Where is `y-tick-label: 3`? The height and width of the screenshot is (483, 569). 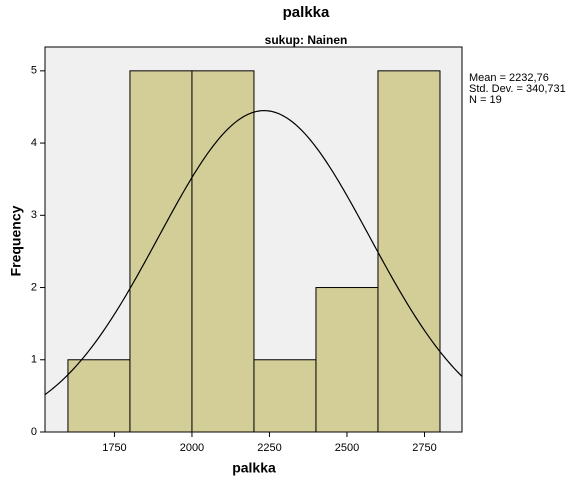
y-tick-label: 3 is located at coordinates (34, 215).